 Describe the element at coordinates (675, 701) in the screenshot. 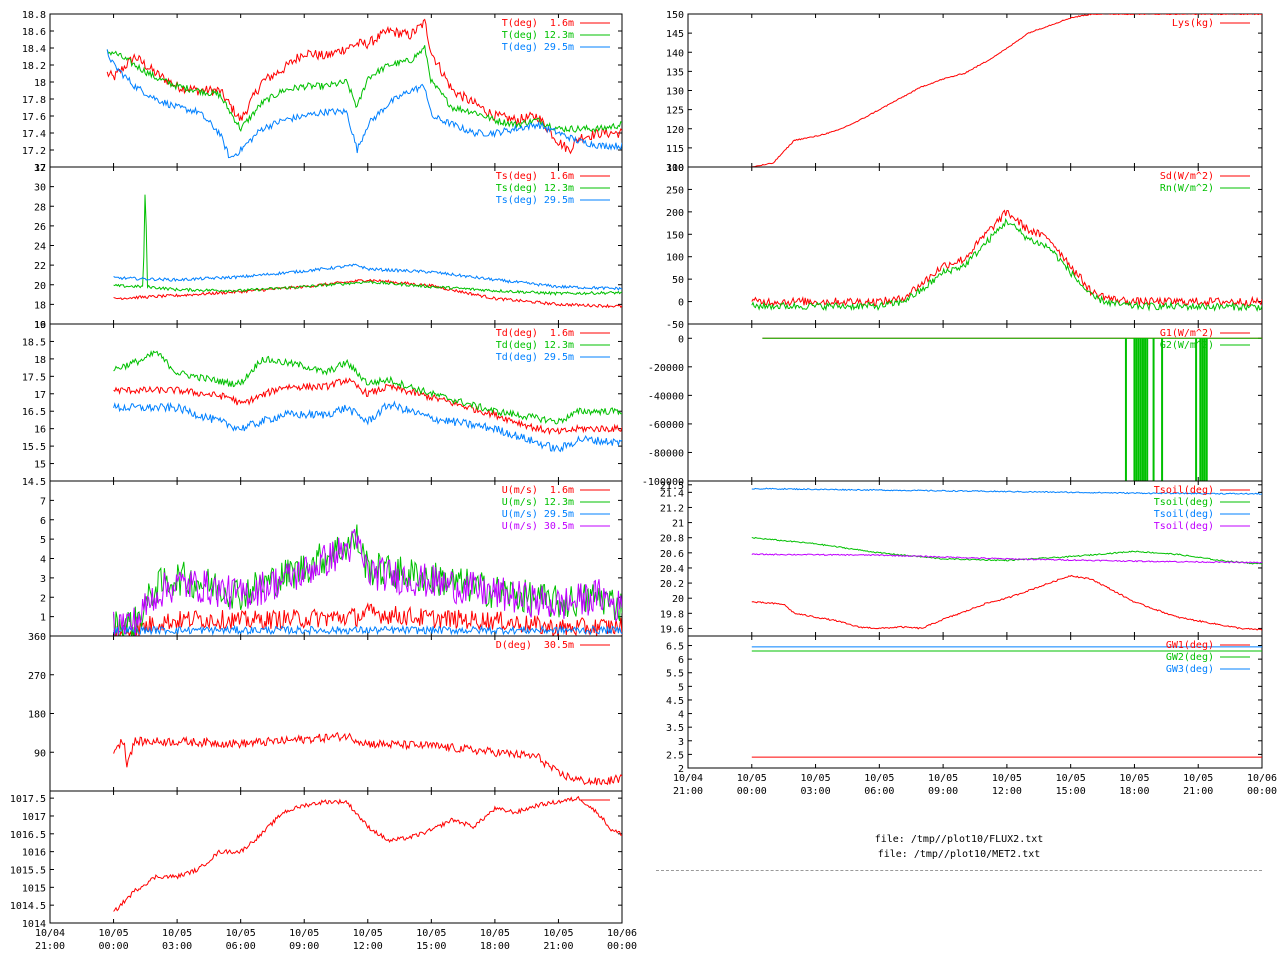

I see `y-tick-label: 4.5` at that location.